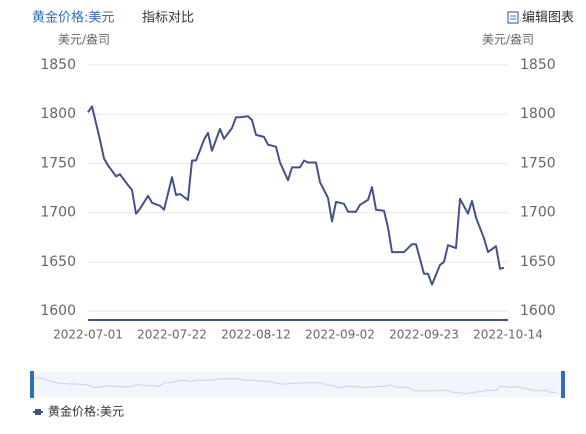 Image resolution: width=586 pixels, height=434 pixels. I want to click on y-tick-label-right: 1600, so click(538, 311).